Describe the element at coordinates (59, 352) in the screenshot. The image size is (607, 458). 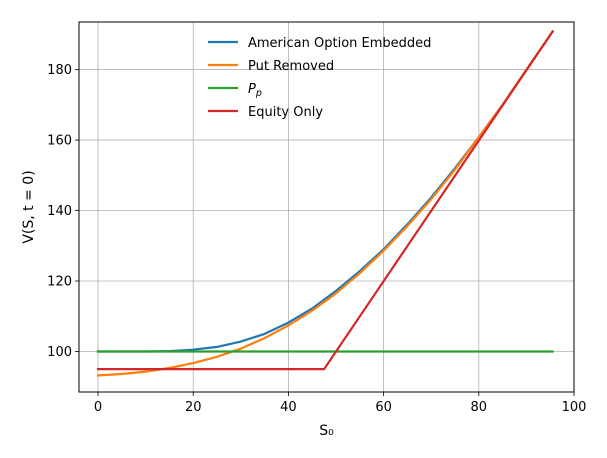
I see `y-tick-label: 100` at that location.